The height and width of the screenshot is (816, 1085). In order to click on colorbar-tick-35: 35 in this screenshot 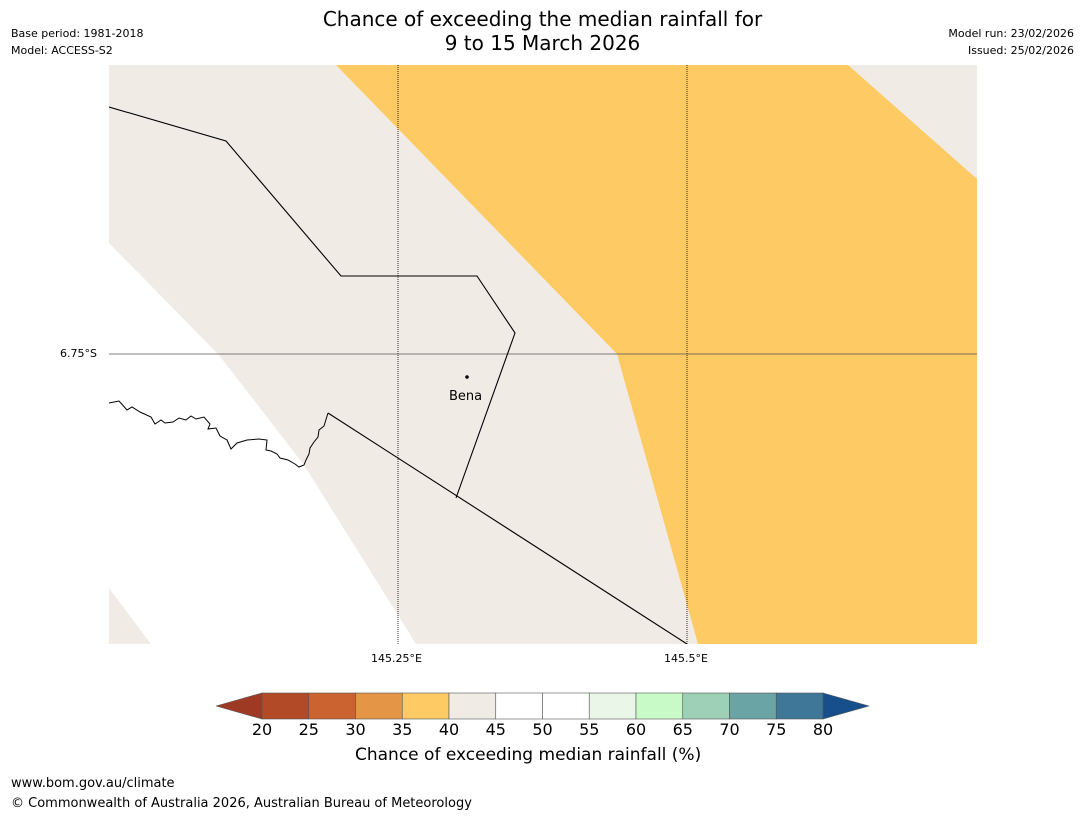, I will do `click(402, 729)`.